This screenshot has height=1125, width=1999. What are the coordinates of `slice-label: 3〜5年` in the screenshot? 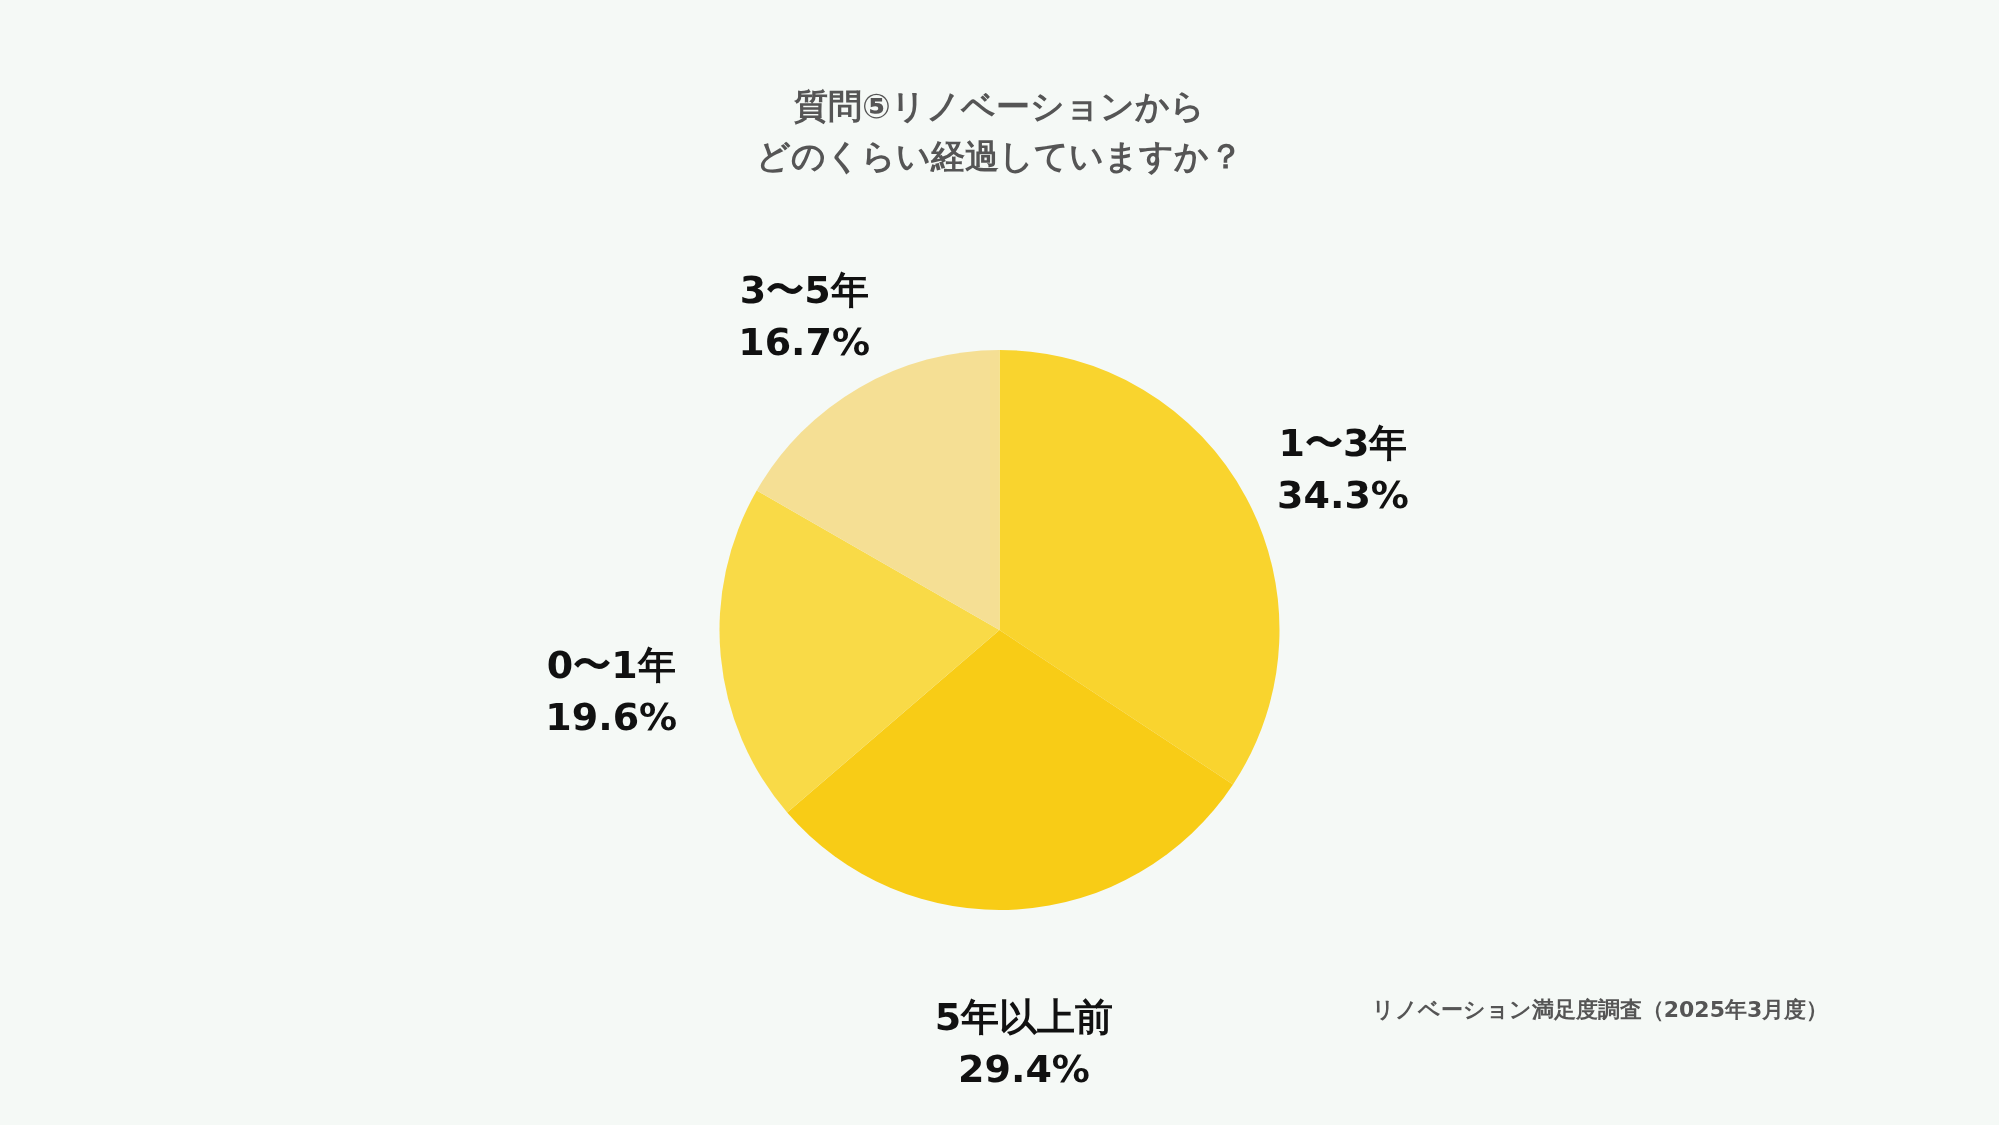 It's located at (804, 290).